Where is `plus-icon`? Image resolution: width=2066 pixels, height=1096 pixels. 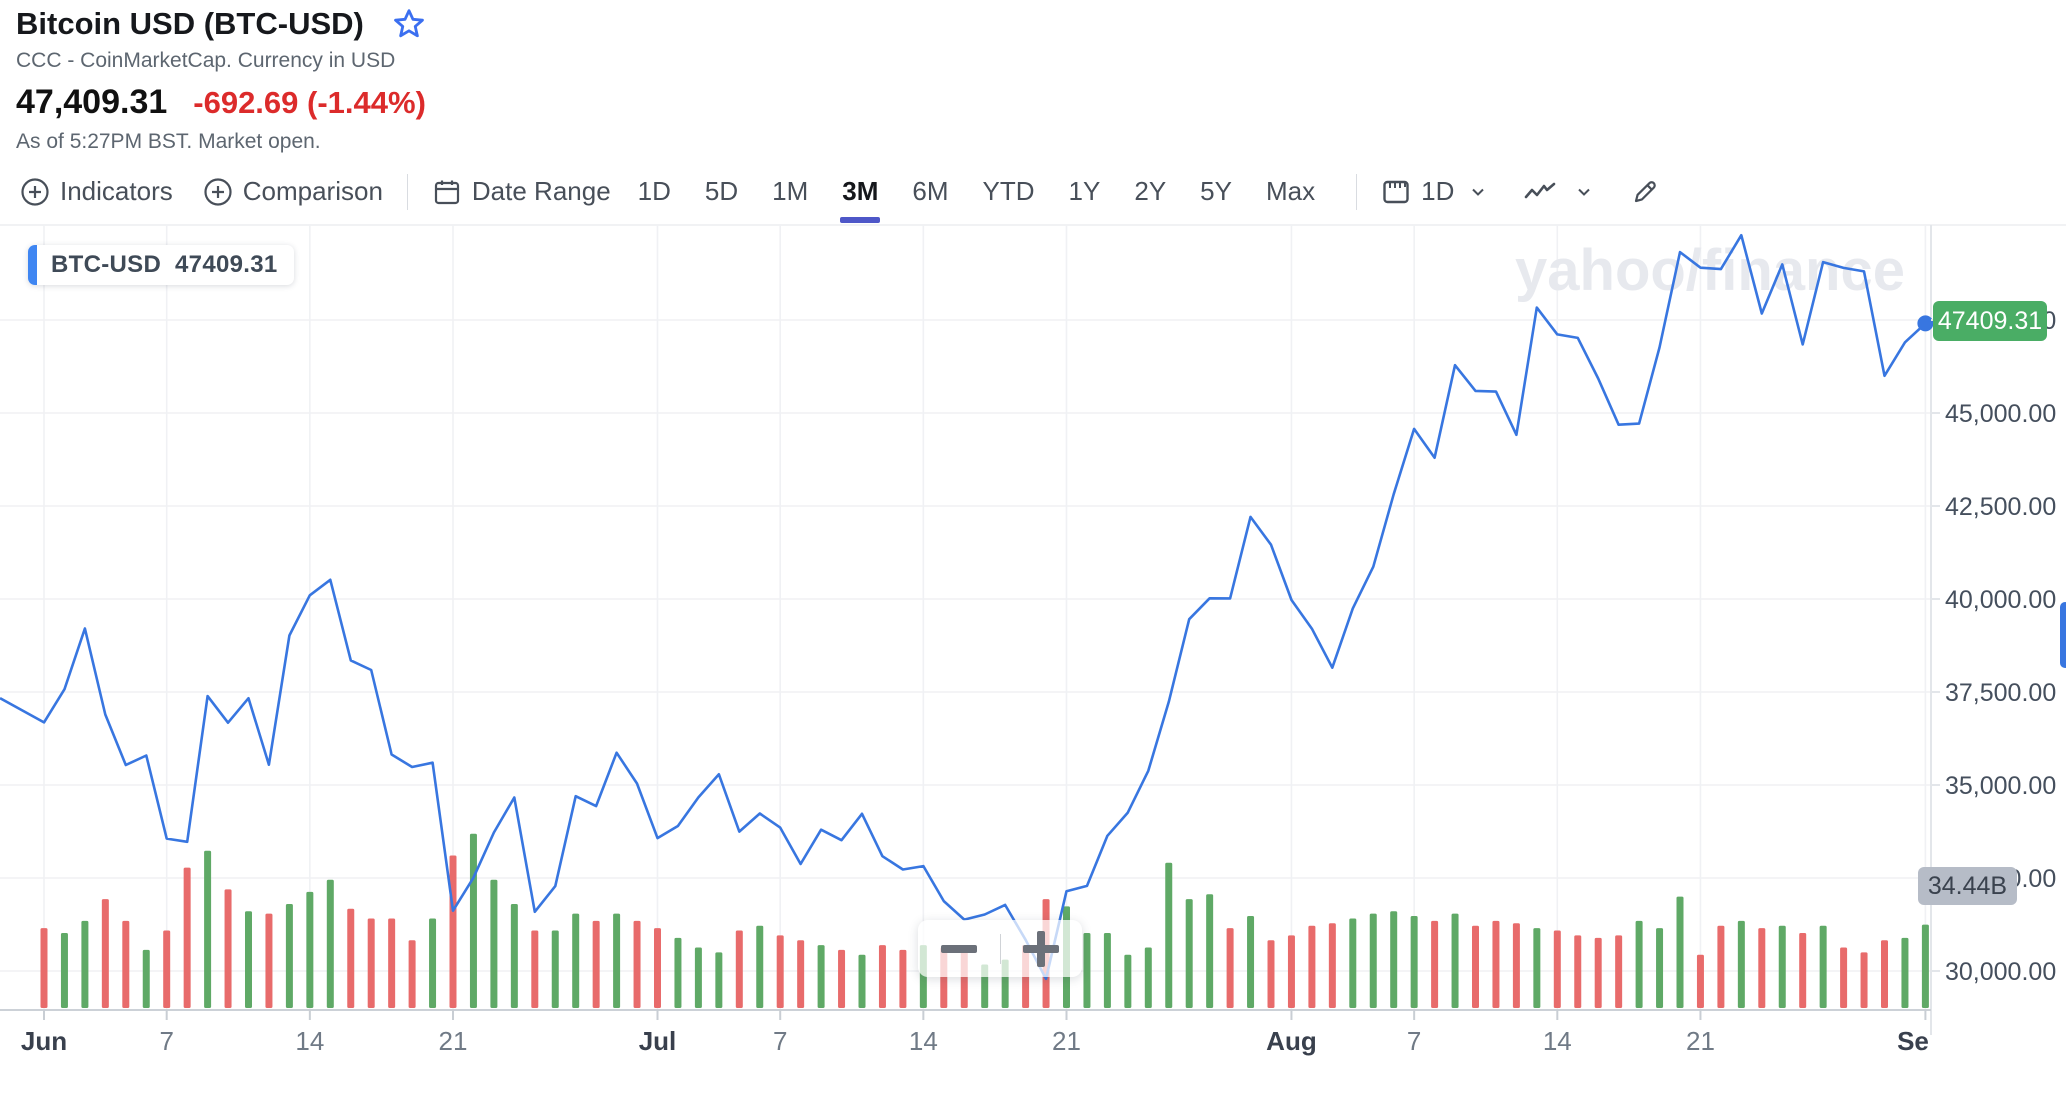 plus-icon is located at coordinates (1041, 948).